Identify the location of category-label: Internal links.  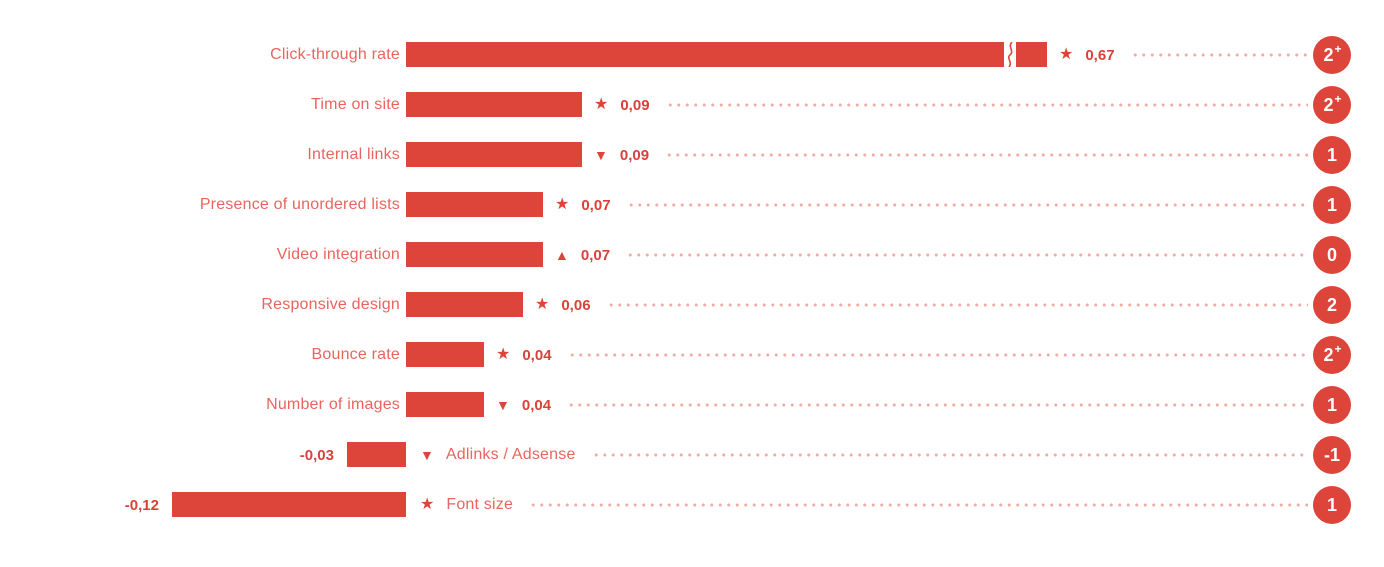
(353, 154).